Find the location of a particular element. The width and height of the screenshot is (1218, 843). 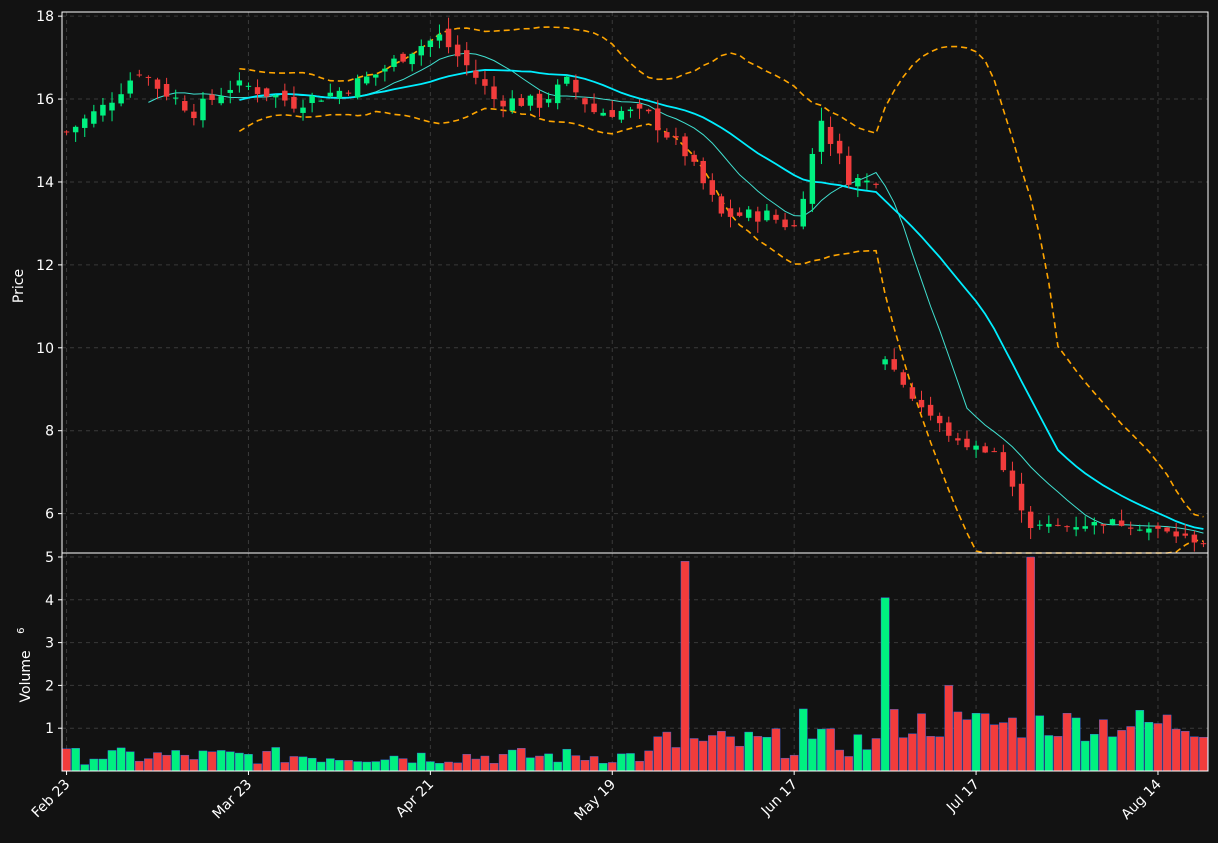

volume-tick-label: 2 is located at coordinates (49, 686).